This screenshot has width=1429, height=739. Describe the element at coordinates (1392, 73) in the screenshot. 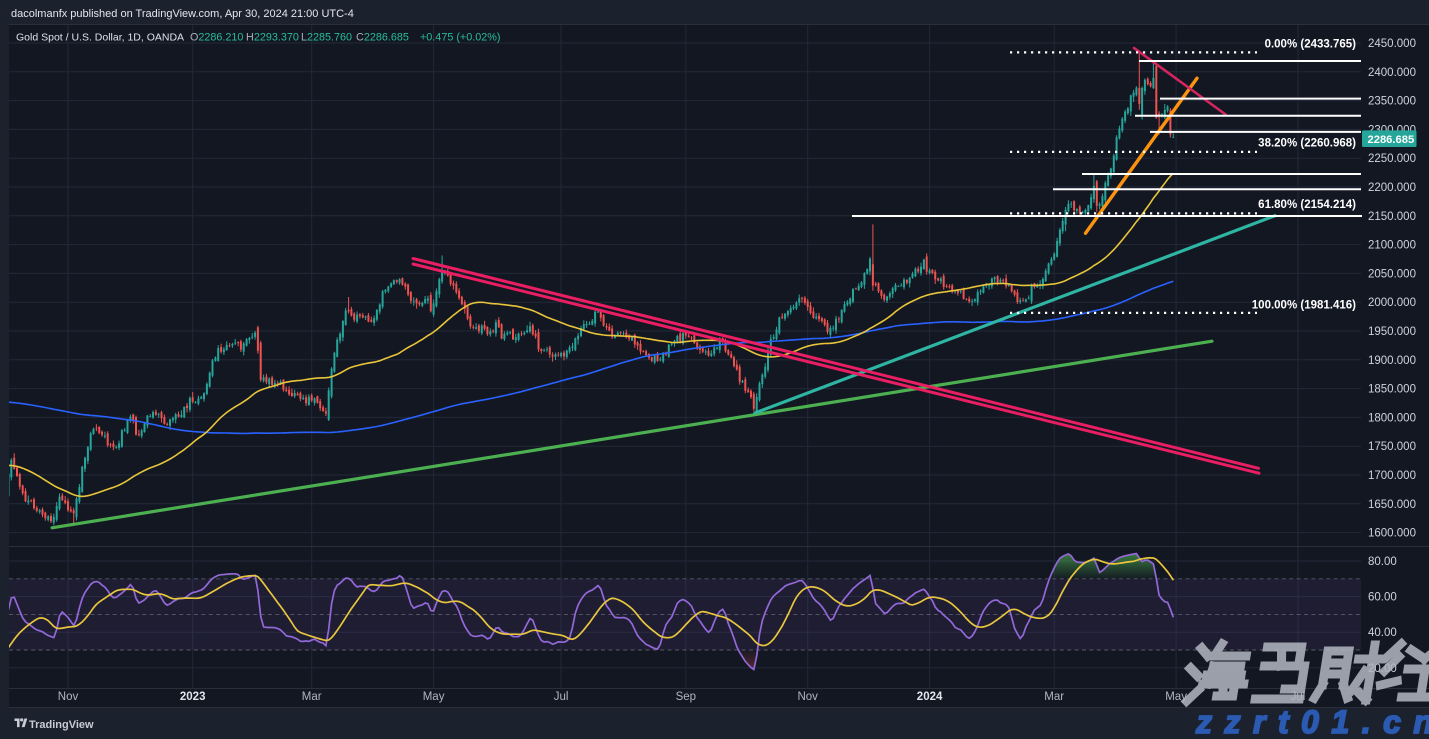

I see `svg-text: 2400.000` at that location.